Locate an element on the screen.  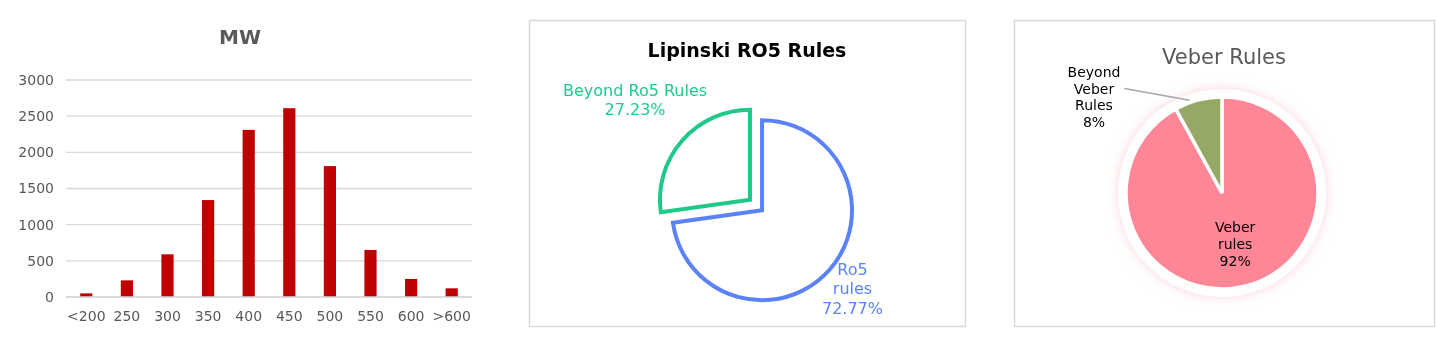
y-tick-label: 3000 is located at coordinates (36, 79).